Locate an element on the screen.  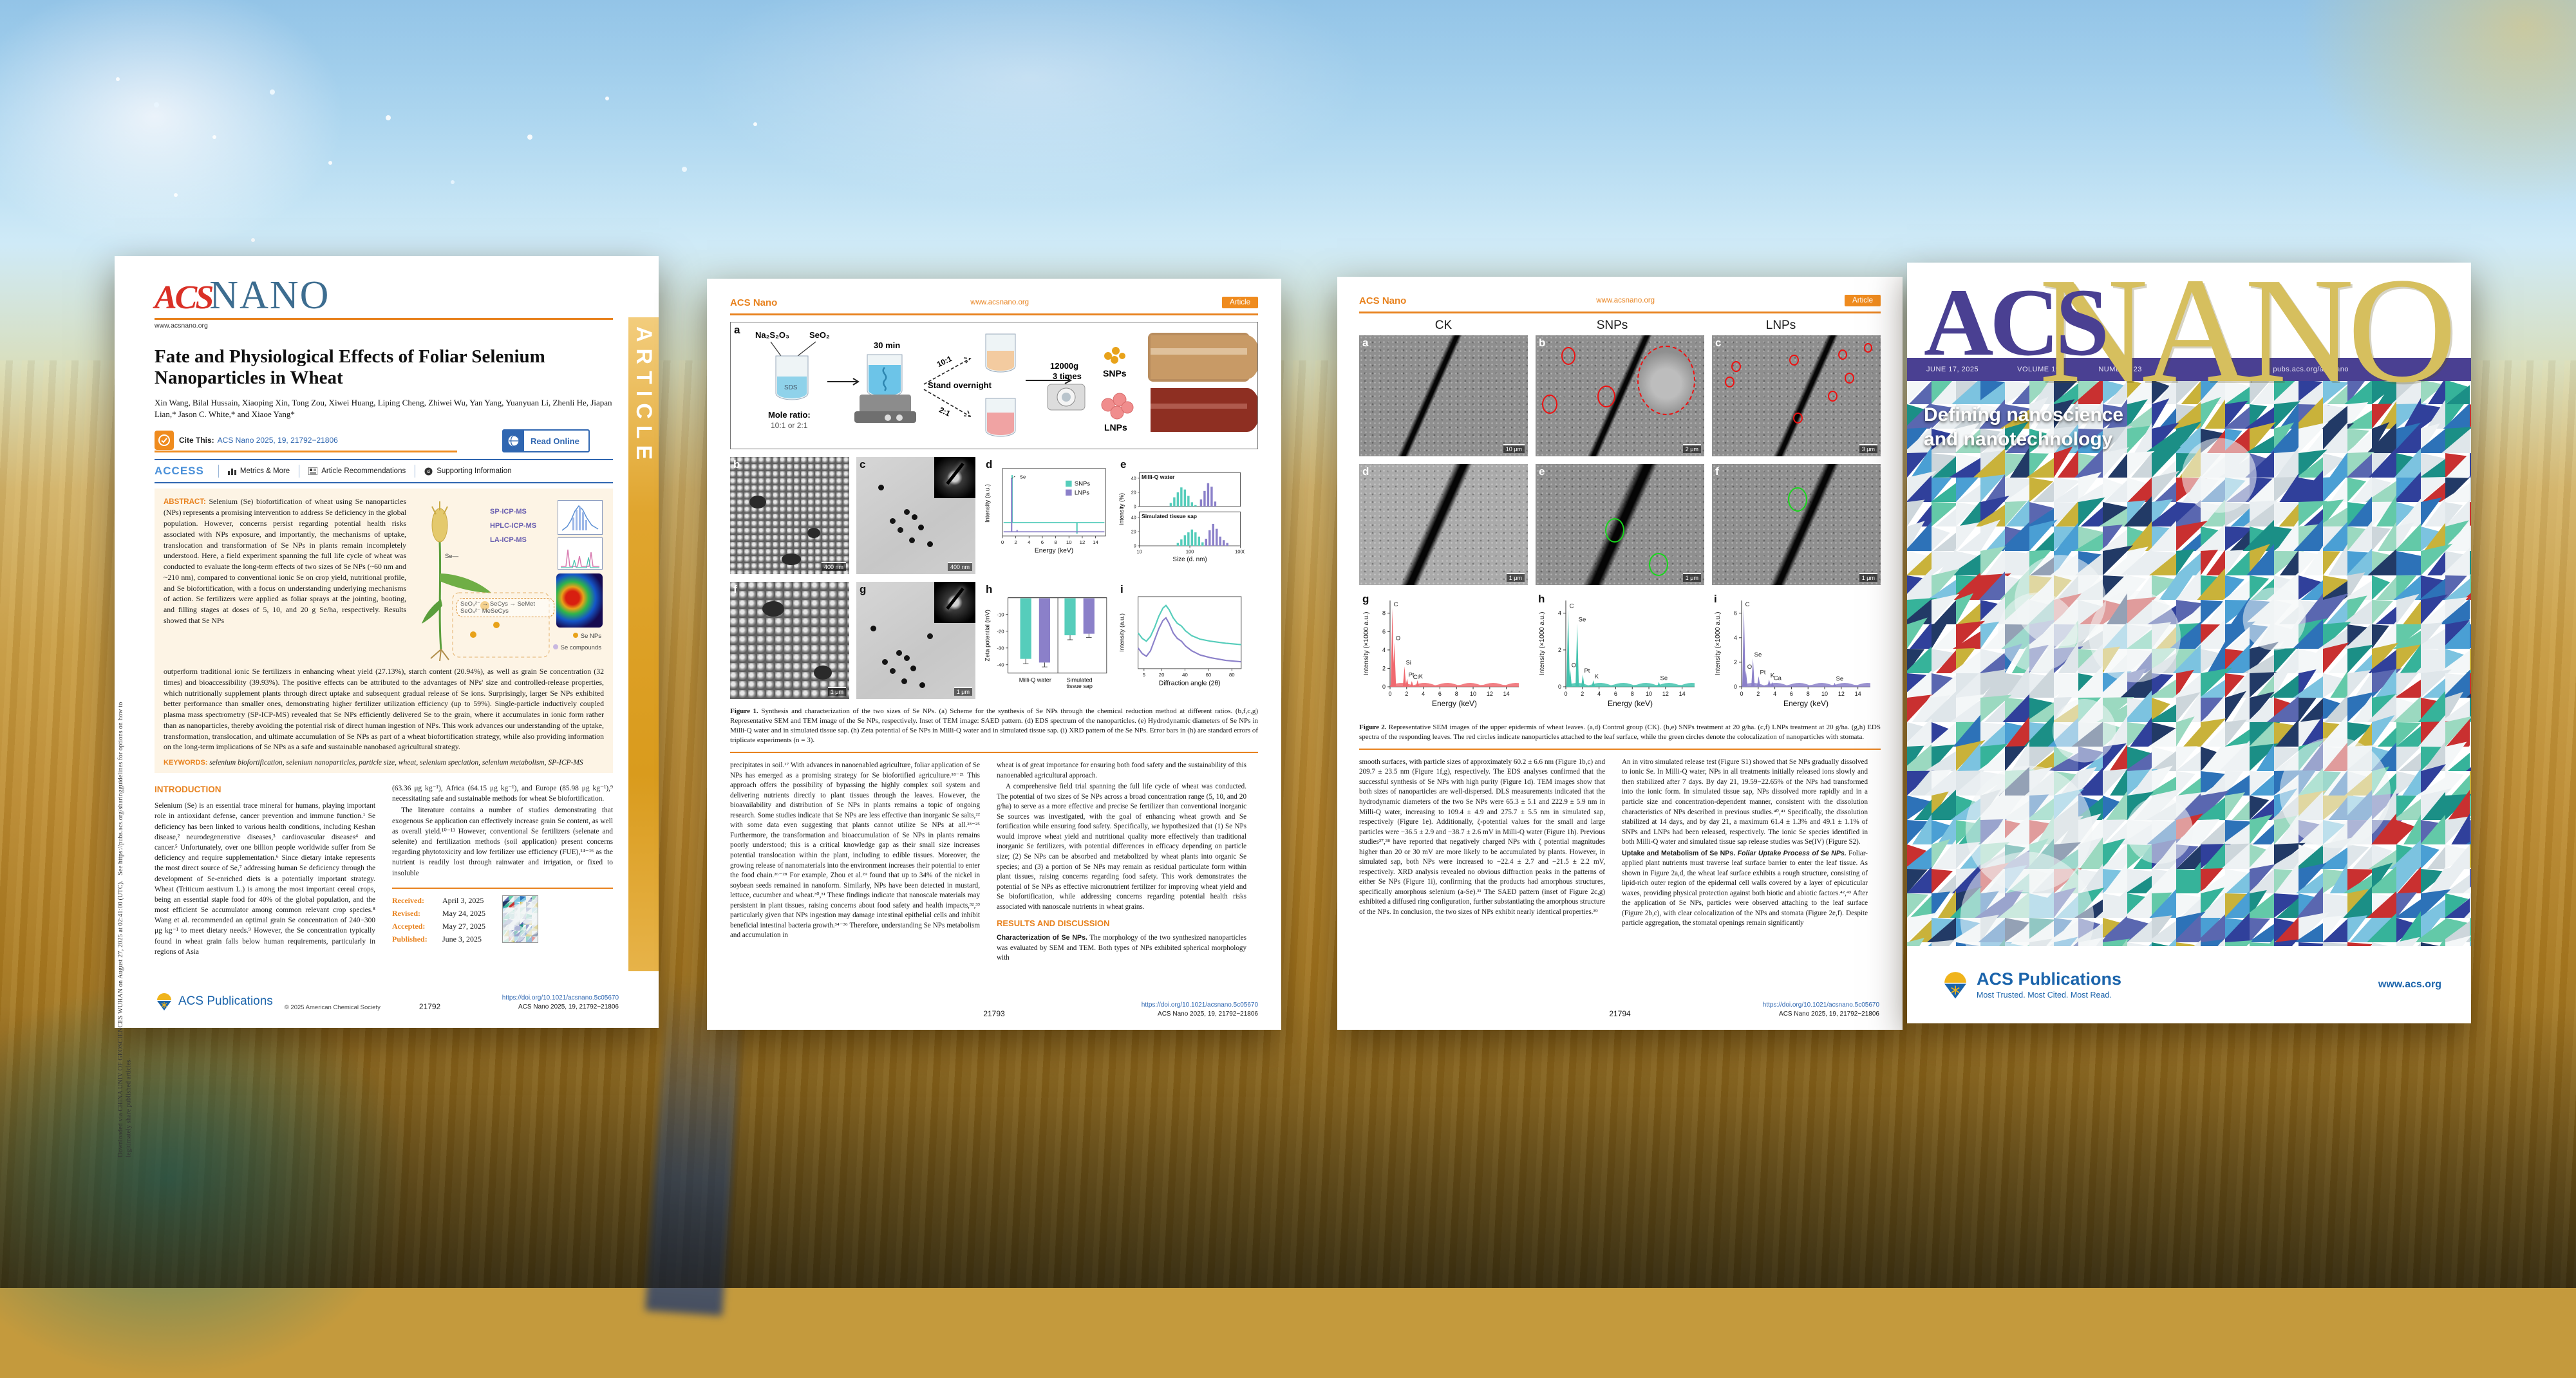
cite-label: Cite This: is located at coordinates (196, 440).